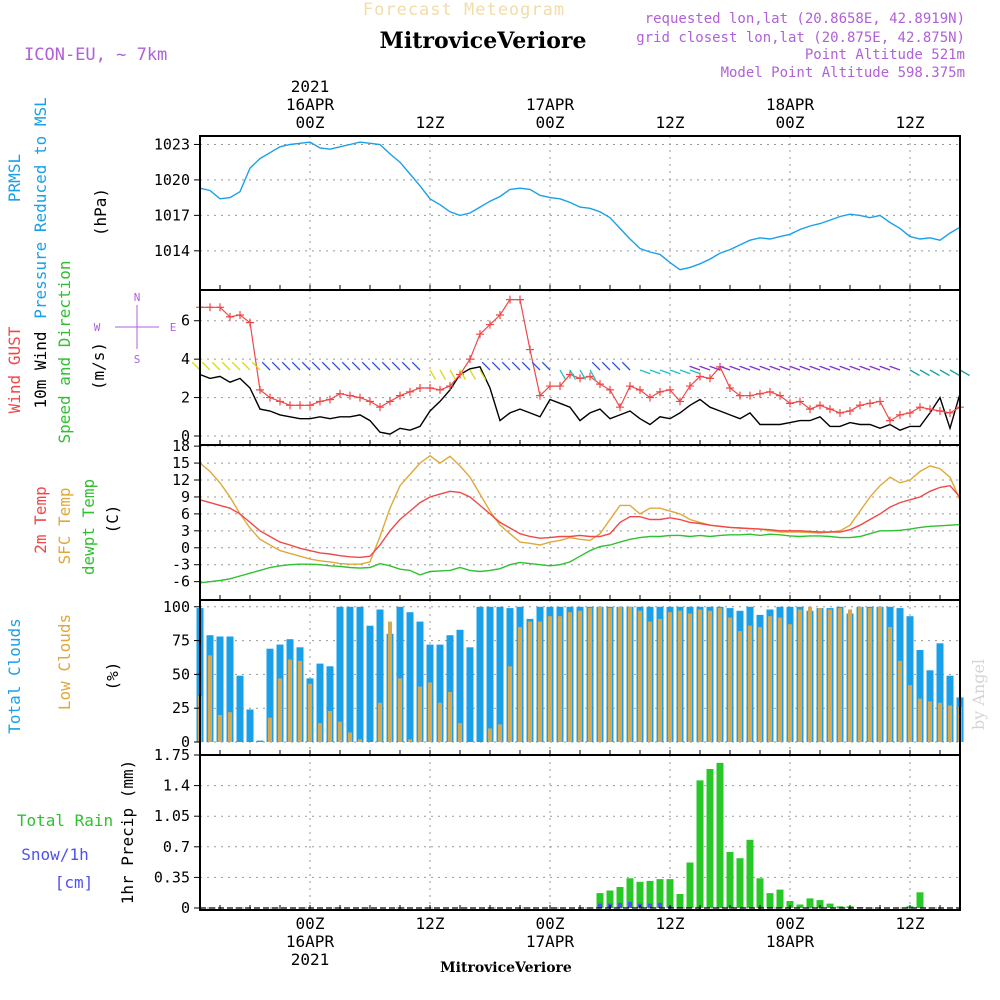 This screenshot has width=1000, height=1000. I want to click on top-time-label: 18APR, so click(790, 104).